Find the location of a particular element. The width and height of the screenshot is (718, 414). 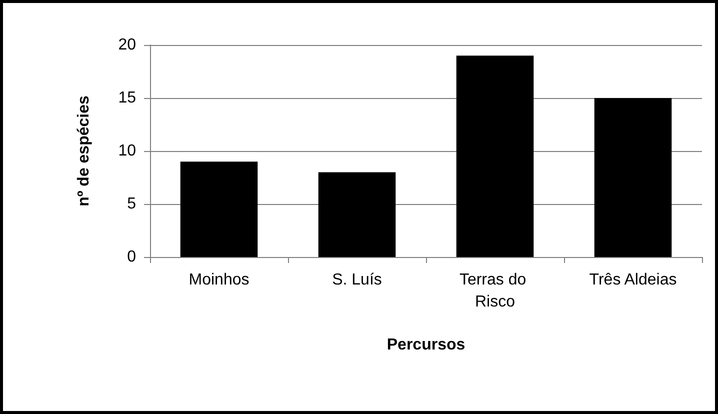

y-tick-label: 5 is located at coordinates (131, 204).